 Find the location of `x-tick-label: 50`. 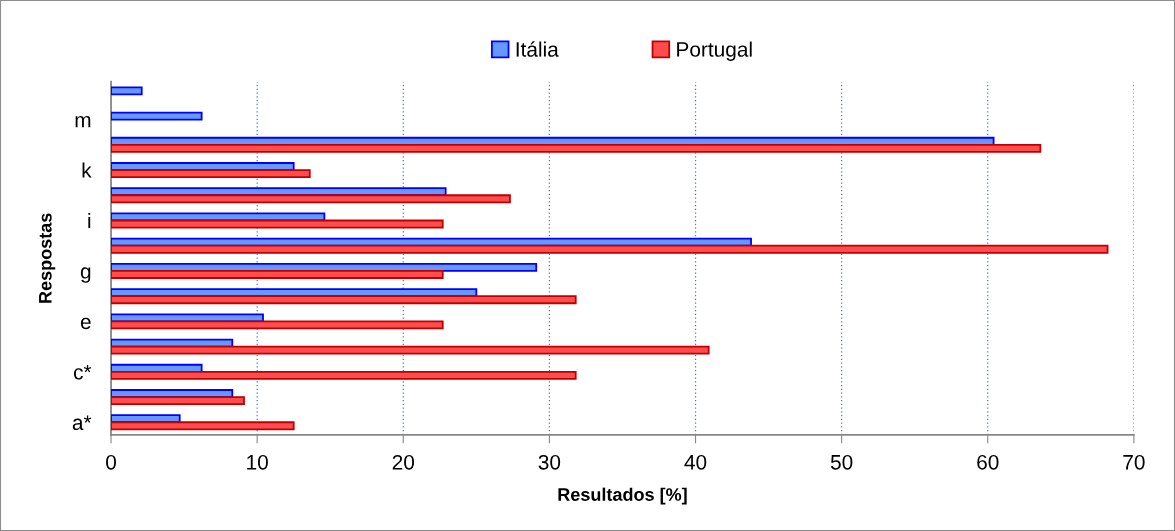

x-tick-label: 50 is located at coordinates (841, 462).